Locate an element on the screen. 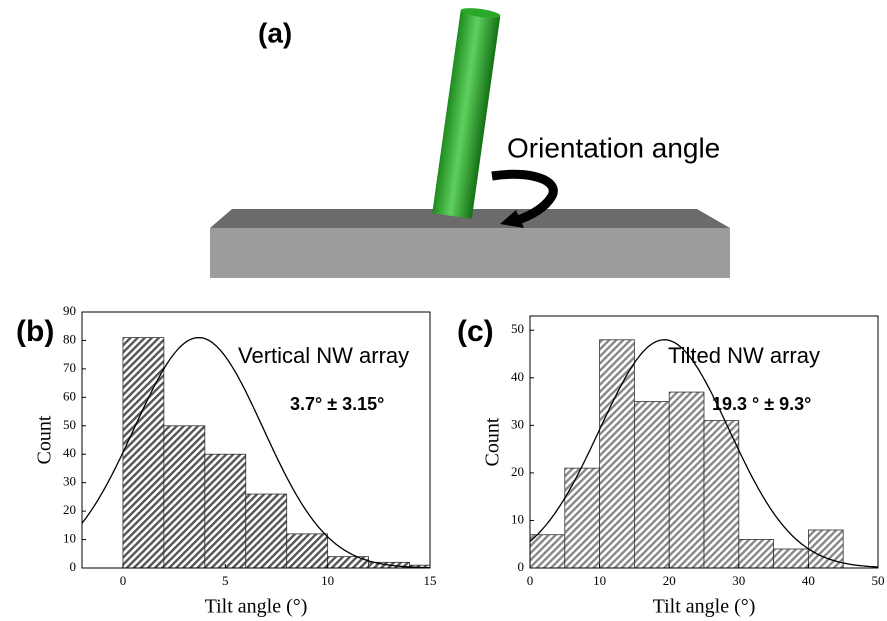 The image size is (887, 621). arrow-head is located at coordinates (512, 219).